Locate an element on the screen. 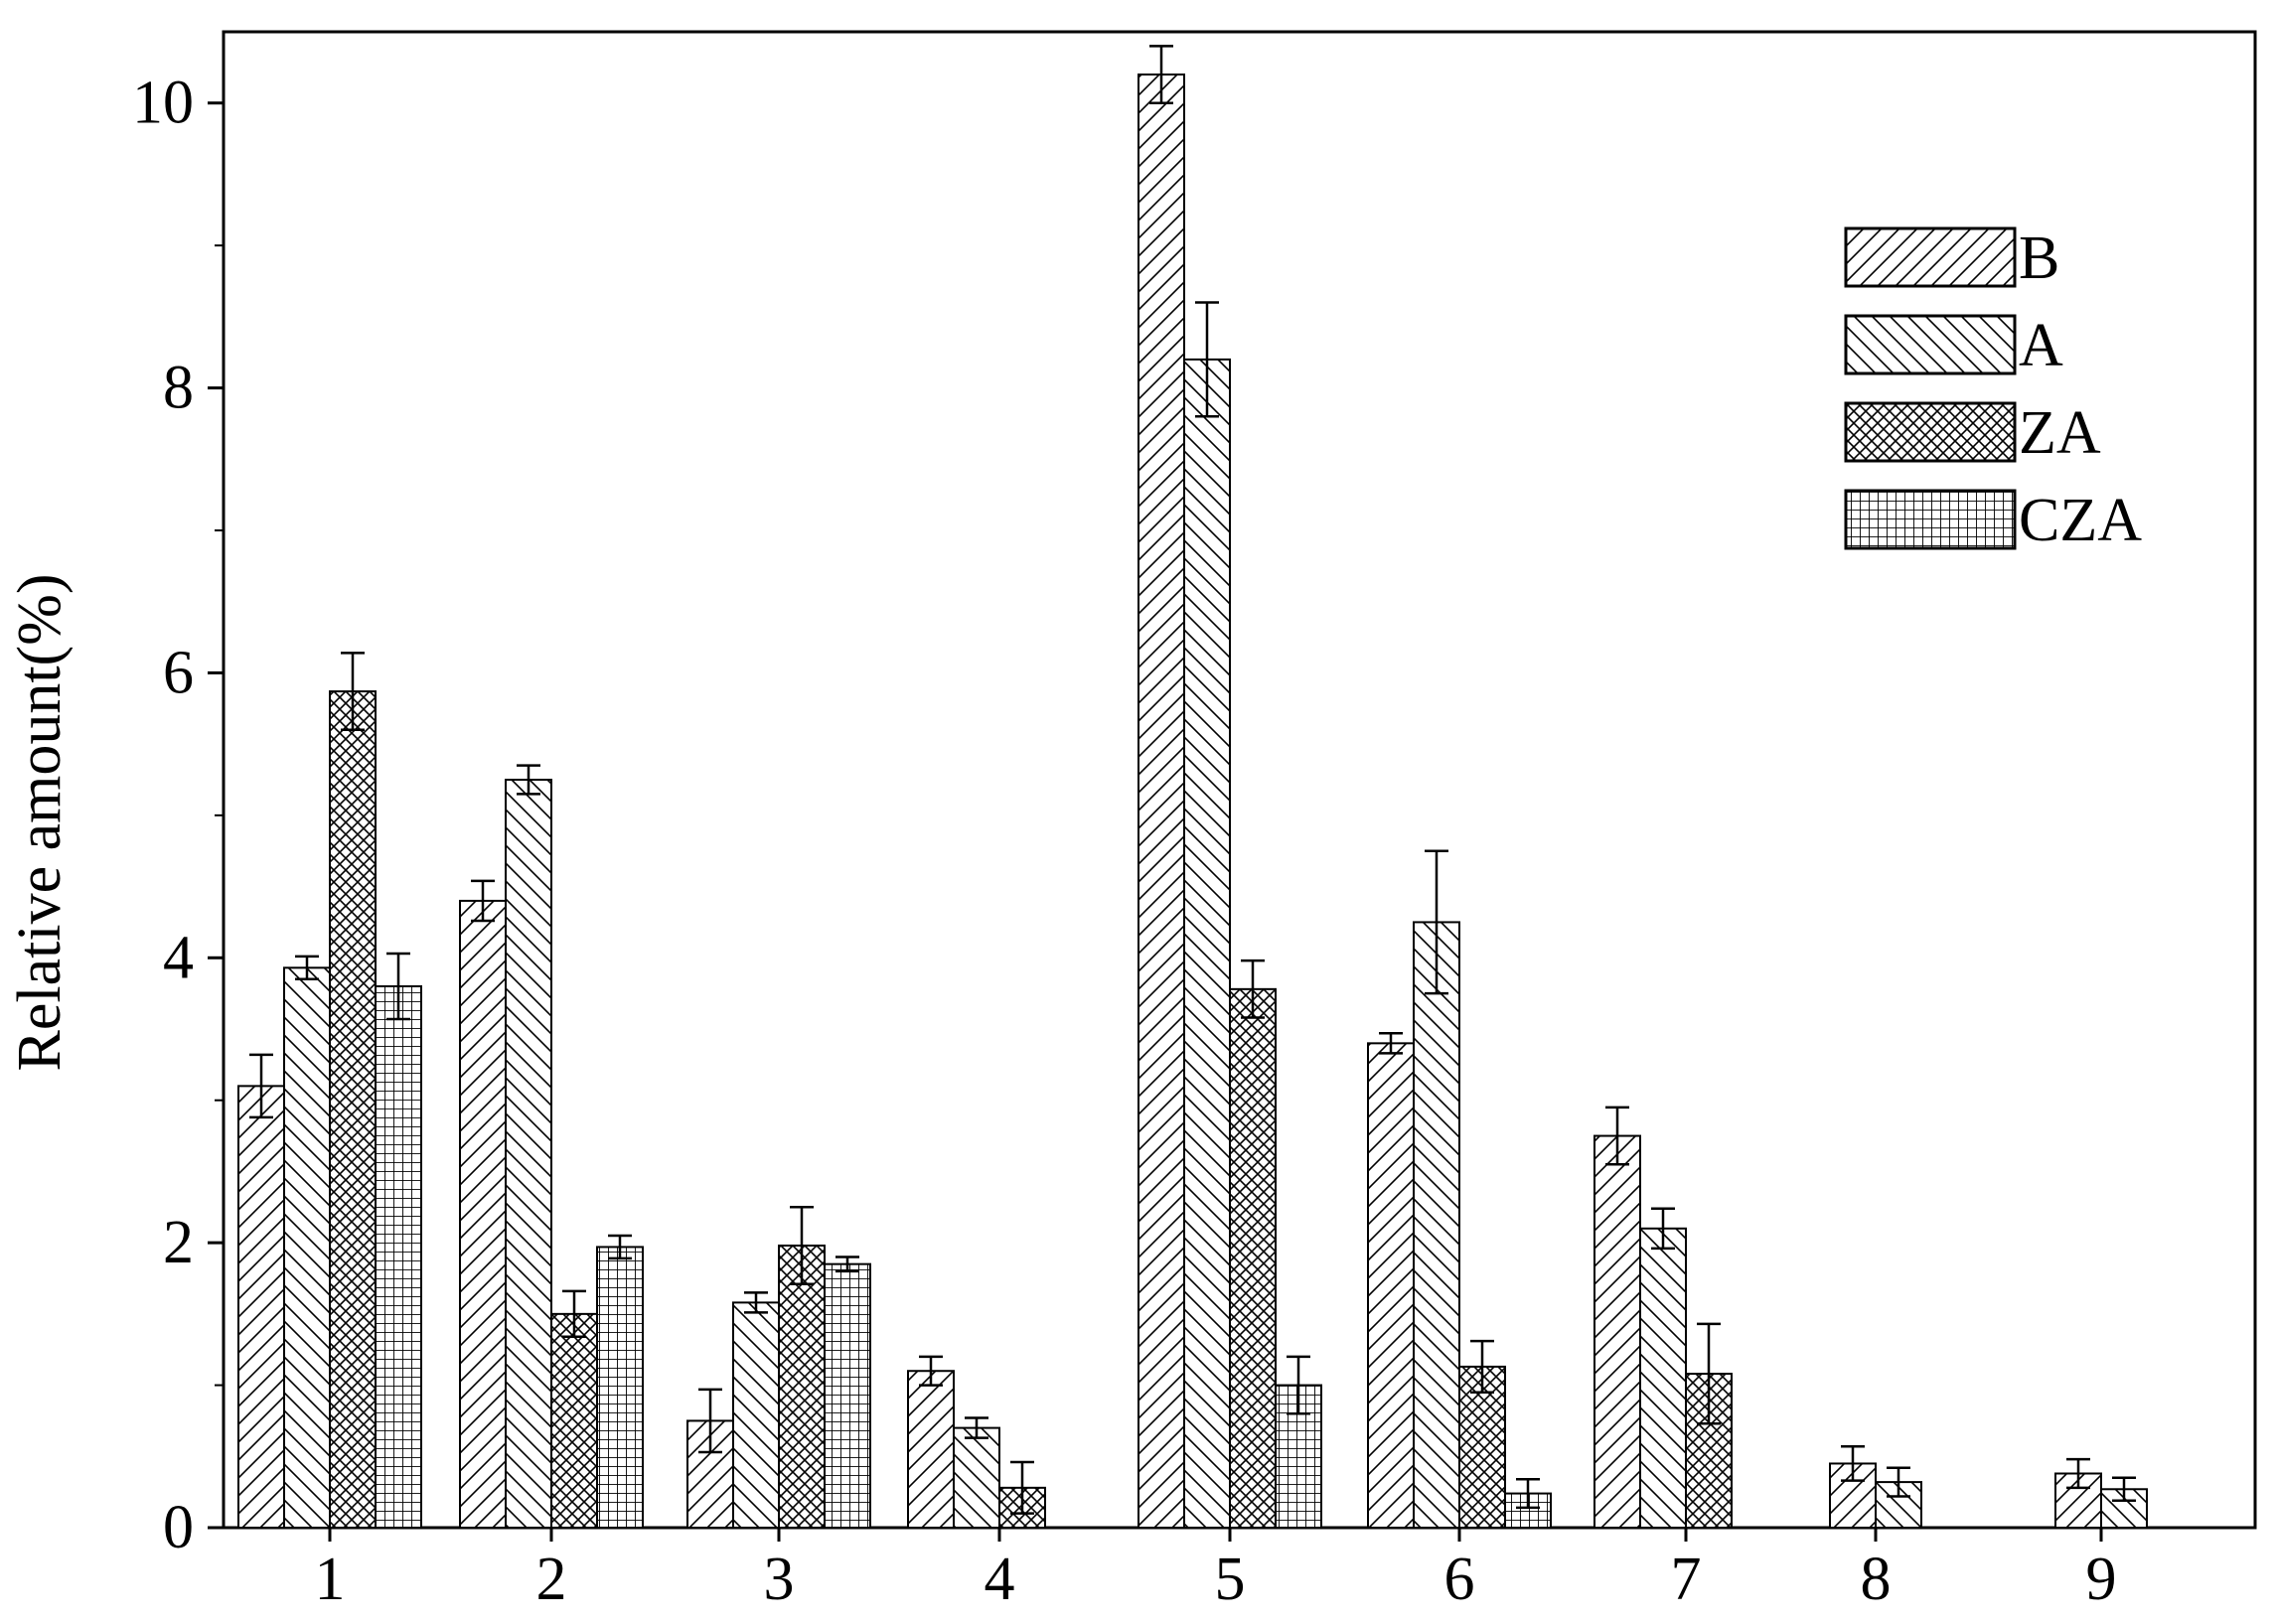 The image size is (2276, 1624). legend-label-CZA: CZA is located at coordinates (2080, 520).